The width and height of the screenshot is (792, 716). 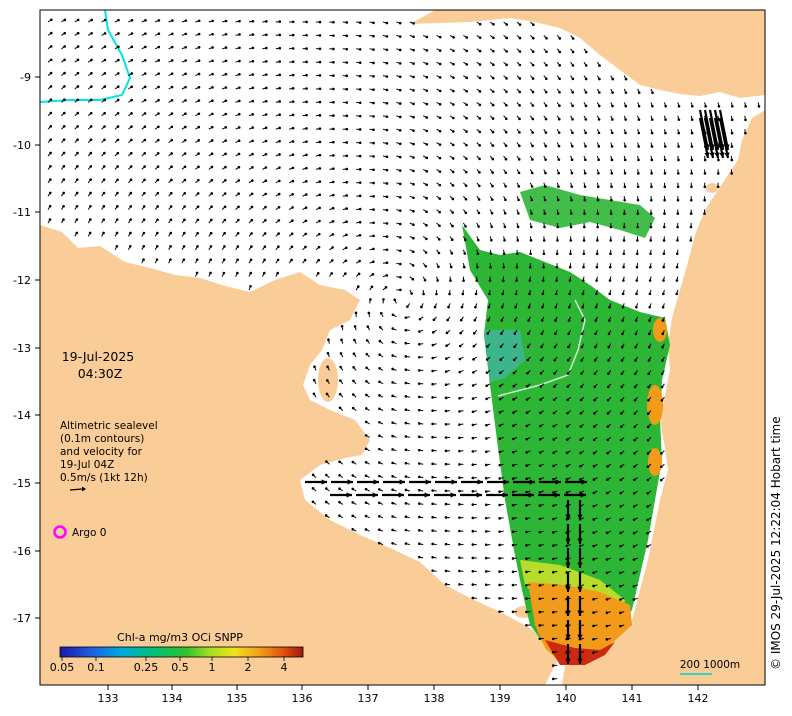 I want to click on colorbar-tick-label: 0.05, so click(x=62, y=667).